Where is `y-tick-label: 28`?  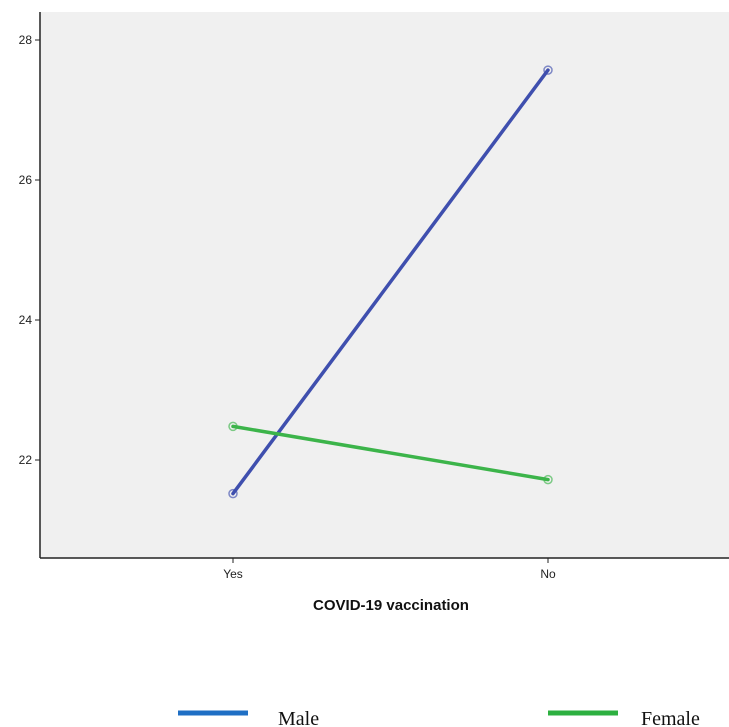 y-tick-label: 28 is located at coordinates (26, 40).